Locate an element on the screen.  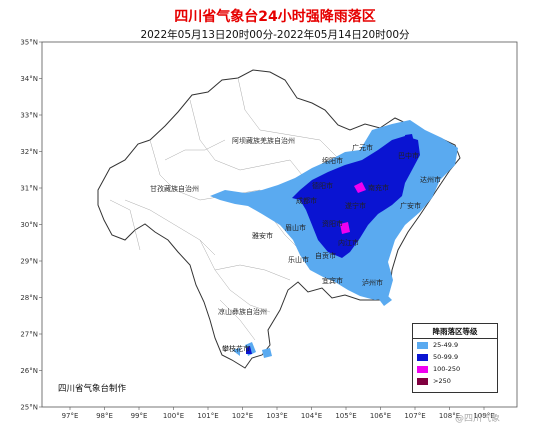
y-tick-label: 30°N is located at coordinates (29, 225).